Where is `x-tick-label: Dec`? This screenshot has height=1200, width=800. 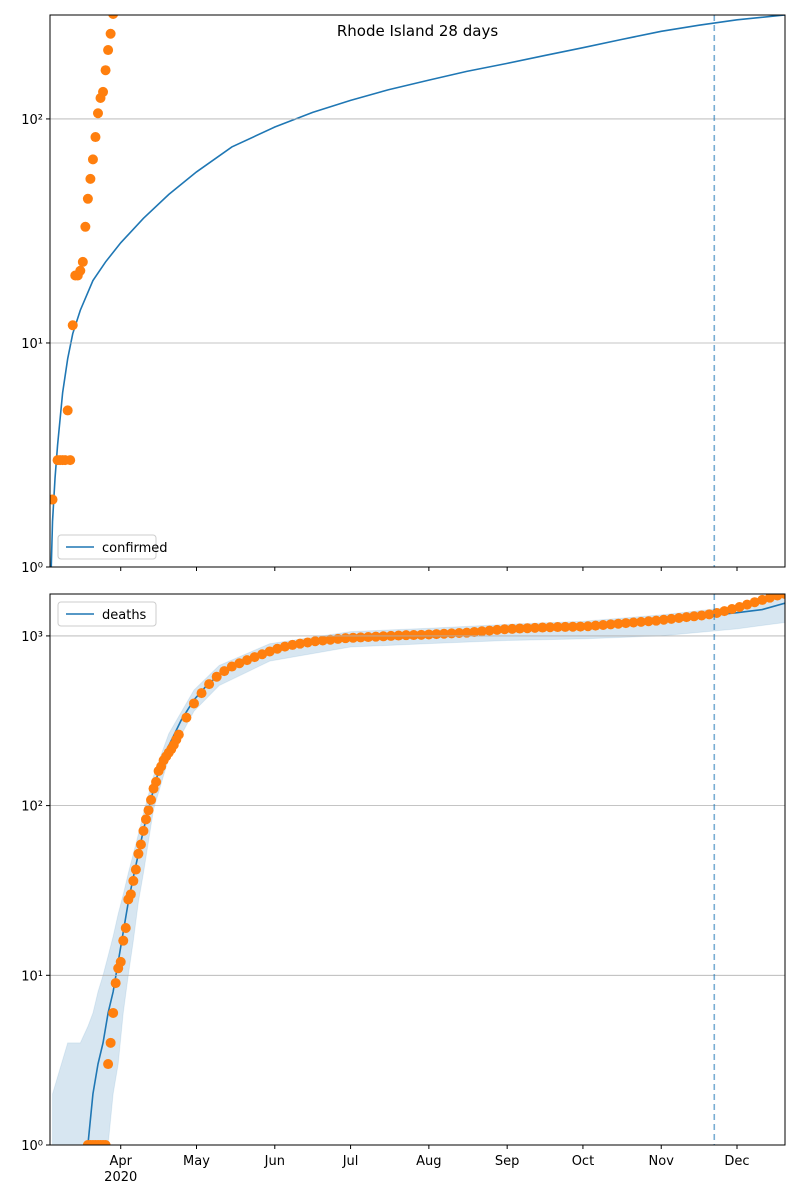
x-tick-label: Dec is located at coordinates (736, 1161).